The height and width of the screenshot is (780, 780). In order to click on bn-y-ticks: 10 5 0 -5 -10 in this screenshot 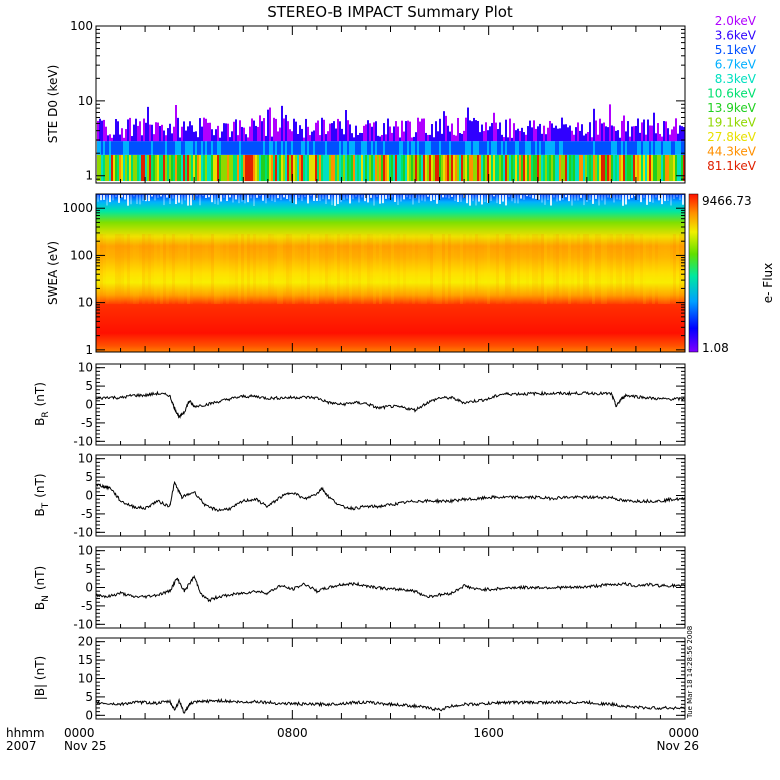, I will do `click(379, 587)`.